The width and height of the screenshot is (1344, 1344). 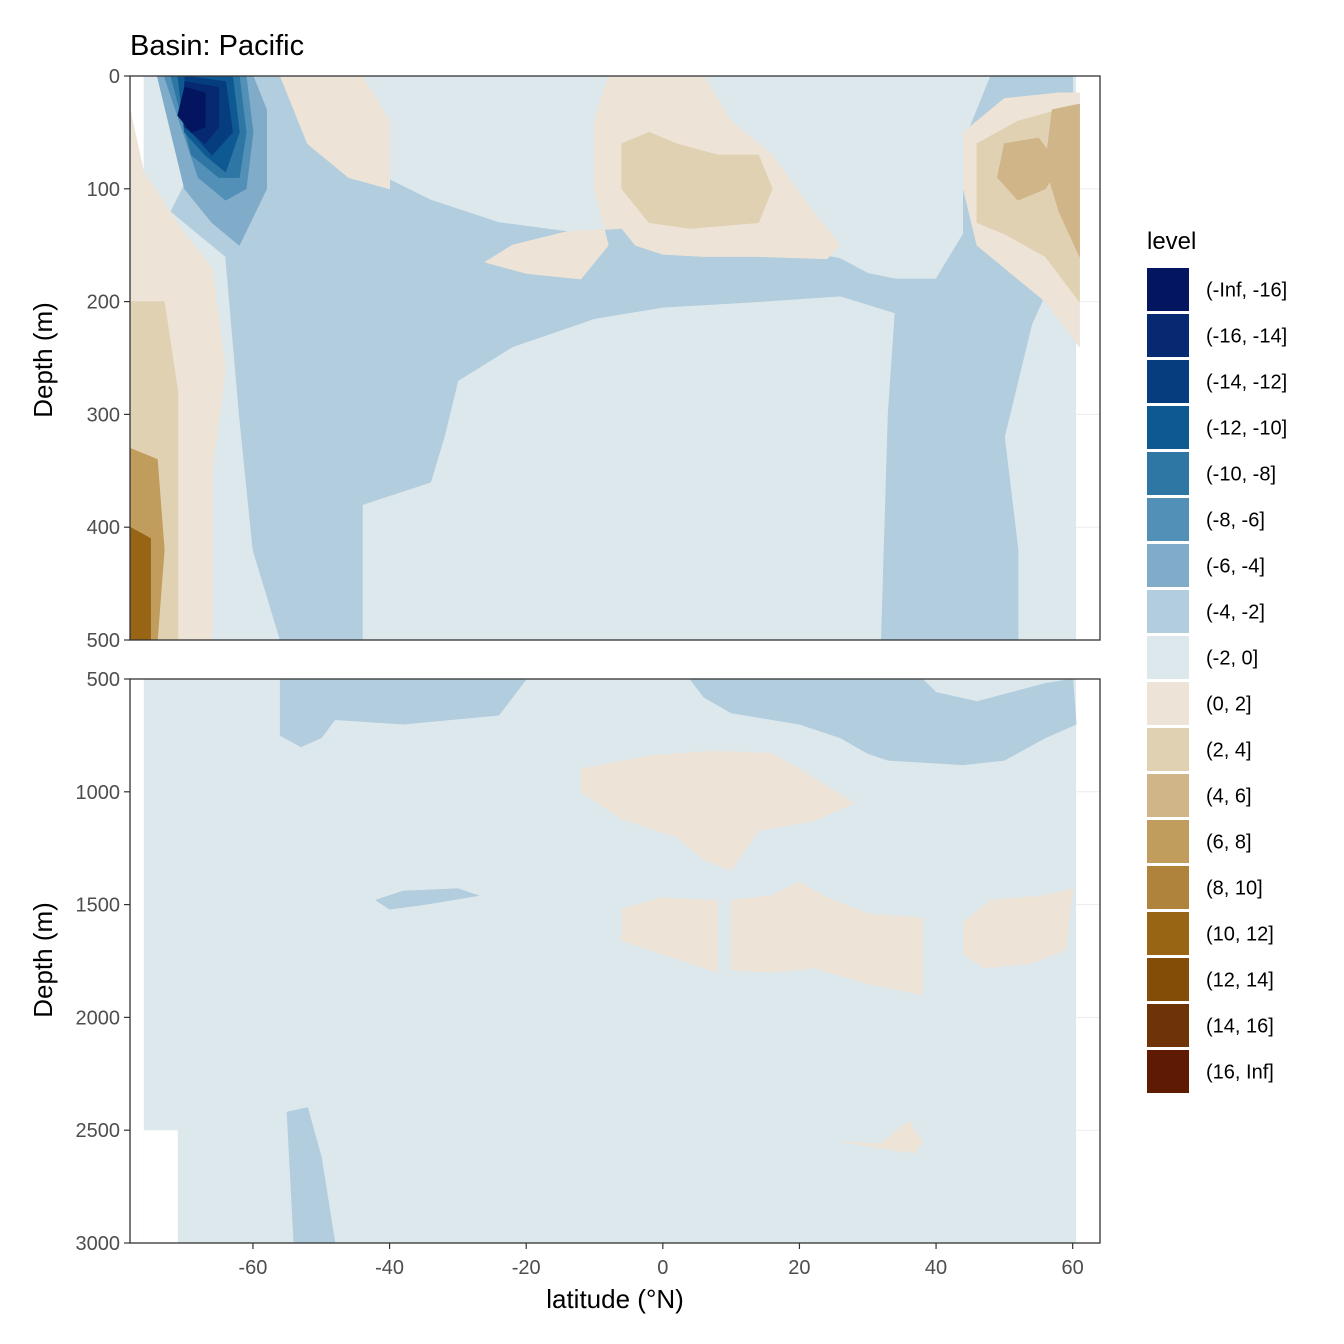 What do you see at coordinates (615, 1299) in the screenshot?
I see `x-axis-title: latitude (°N)` at bounding box center [615, 1299].